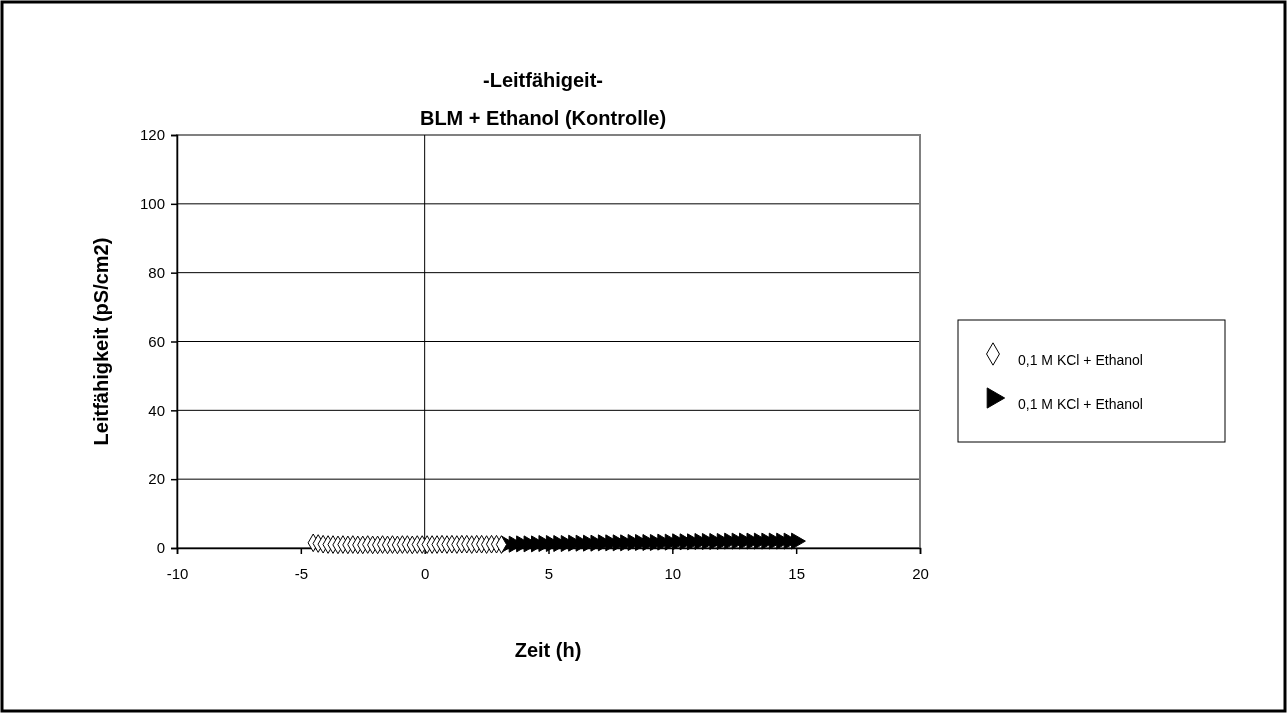 The width and height of the screenshot is (1287, 713). I want to click on x-axis-title: Zeit (h), so click(548, 650).